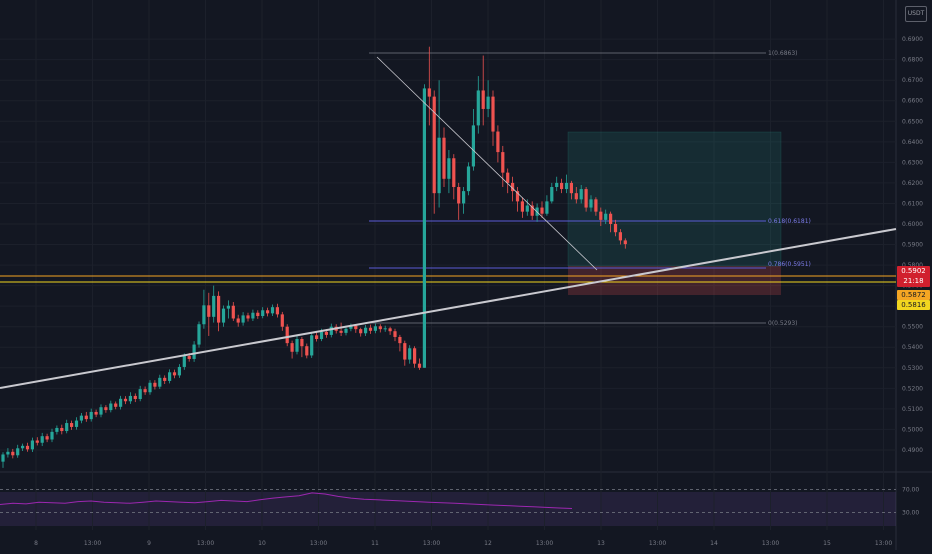 The image size is (932, 554). Describe the element at coordinates (487, 163) in the screenshot. I see `descending-trendline` at that location.